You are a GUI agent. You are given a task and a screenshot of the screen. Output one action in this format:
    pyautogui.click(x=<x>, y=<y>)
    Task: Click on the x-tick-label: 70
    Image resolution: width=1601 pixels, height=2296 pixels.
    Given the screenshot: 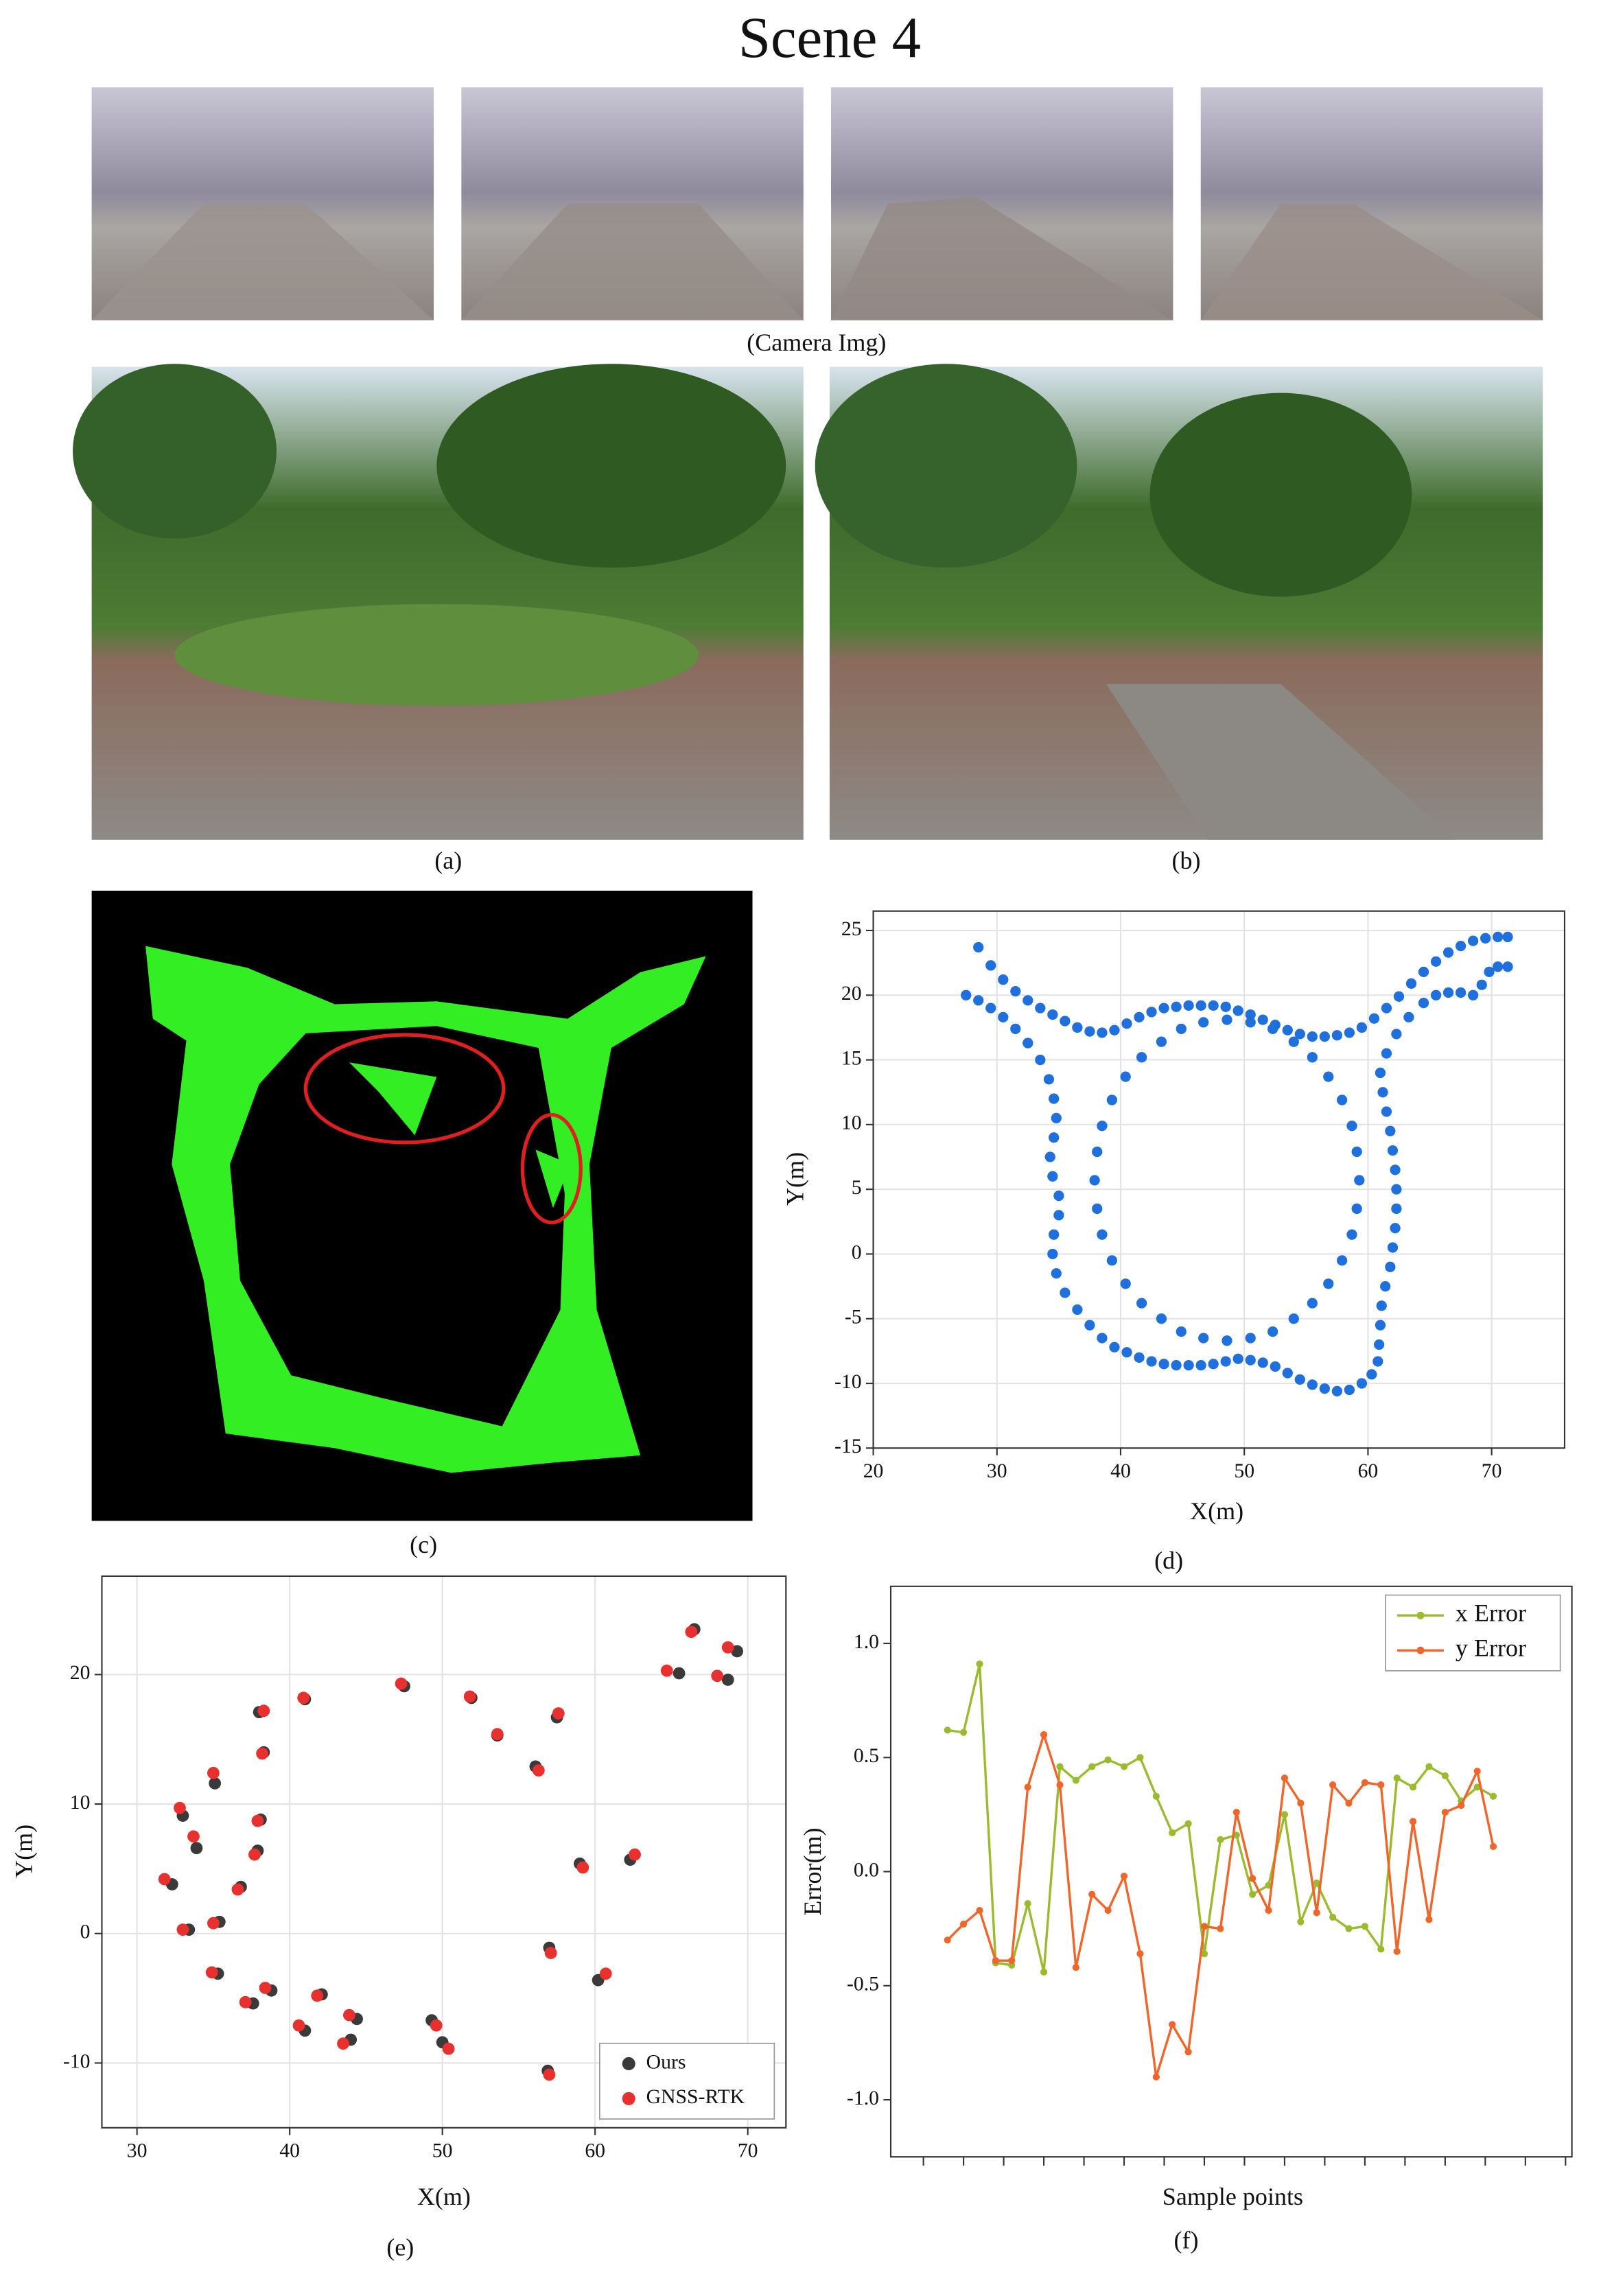 What is the action you would take?
    pyautogui.click(x=748, y=2151)
    